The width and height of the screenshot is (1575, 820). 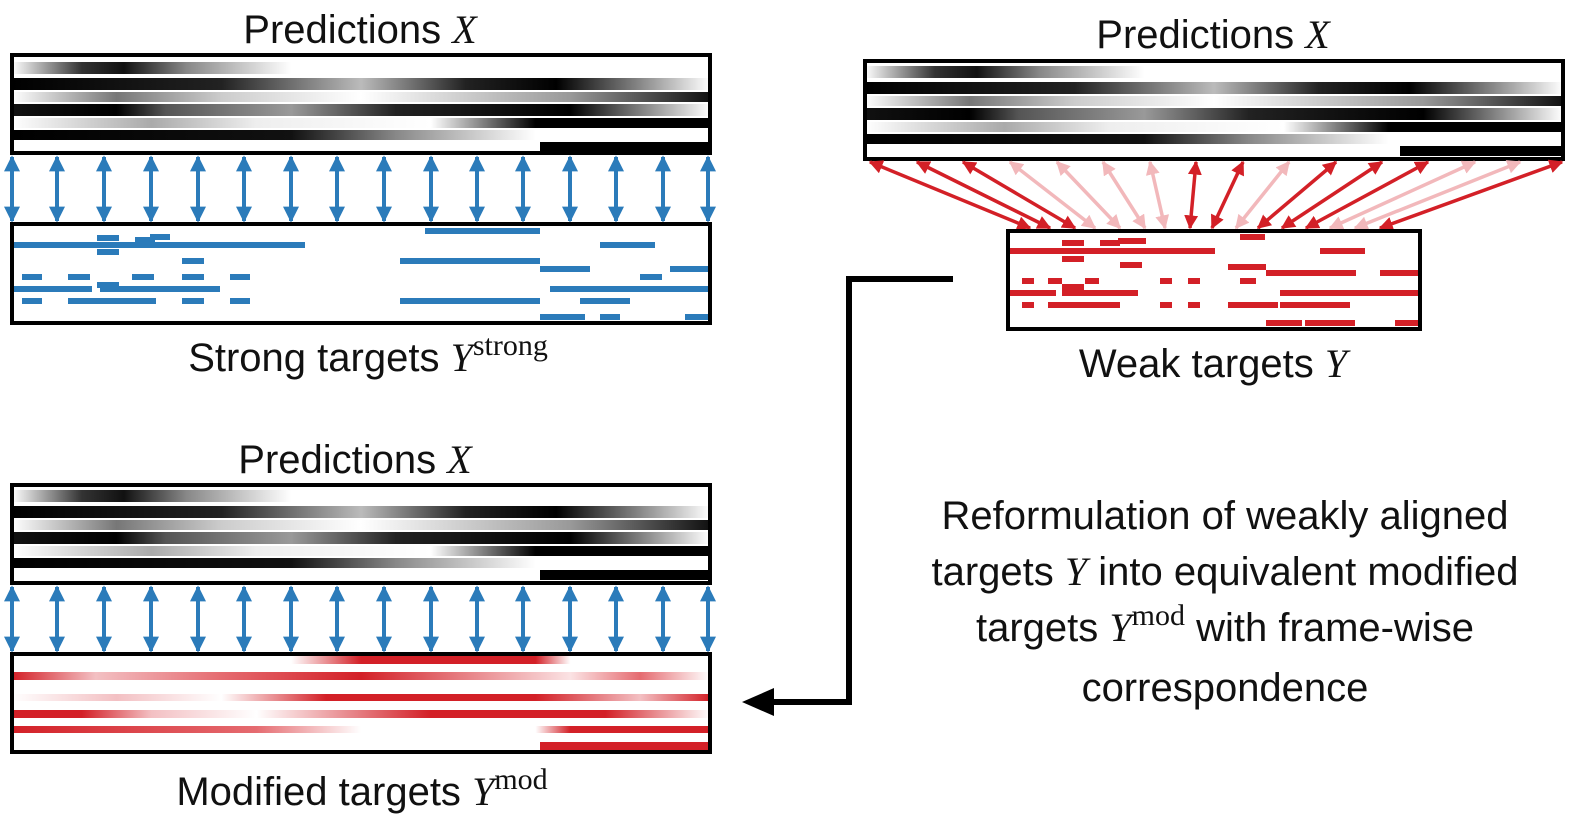 I want to click on strong-targets-matrix, so click(x=361, y=273).